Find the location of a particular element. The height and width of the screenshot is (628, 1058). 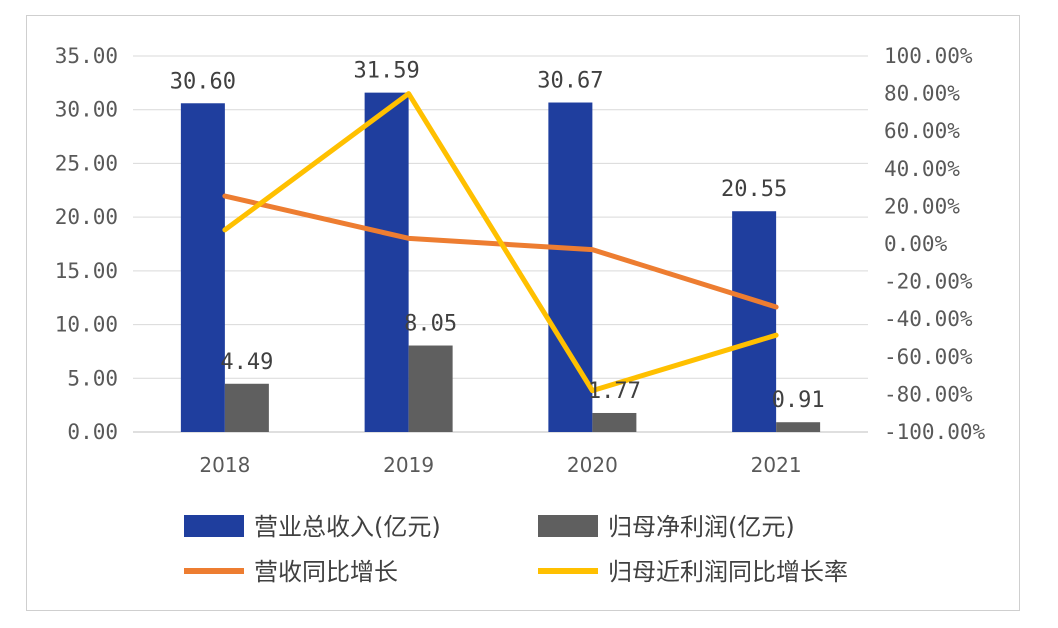

legend-label-revenue: 营业总收入(亿元) is located at coordinates (347, 527).